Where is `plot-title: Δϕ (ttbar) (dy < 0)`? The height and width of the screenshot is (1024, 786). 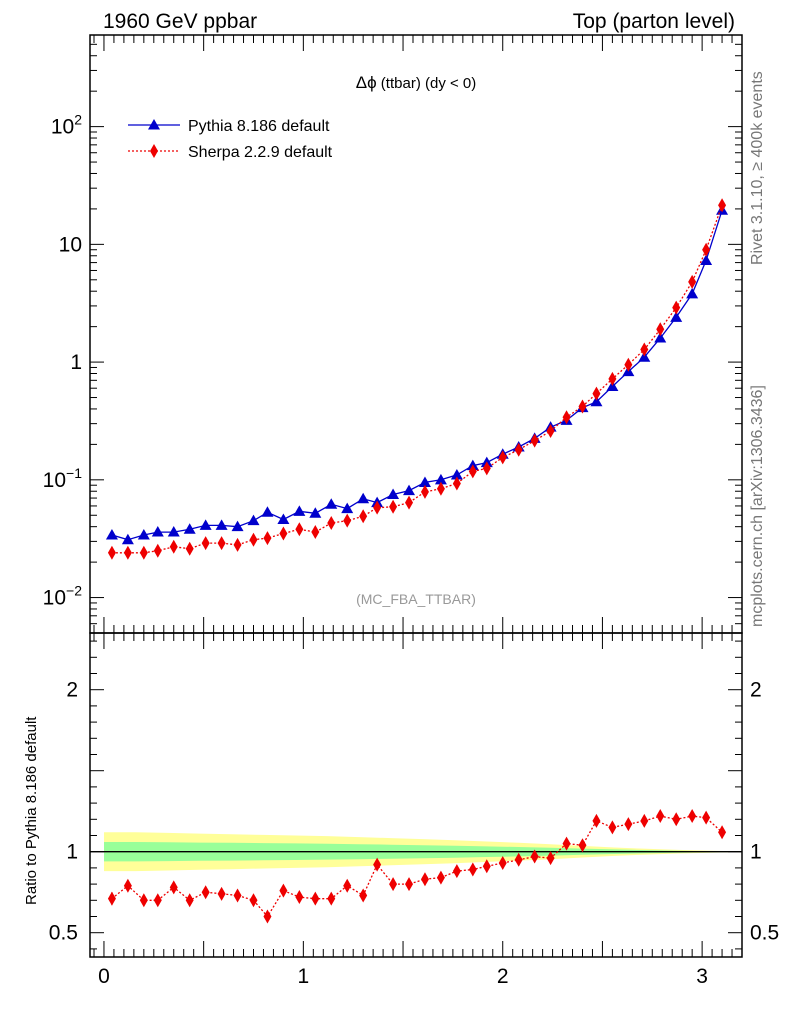
plot-title: Δϕ (ttbar) (dy < 0) is located at coordinates (416, 82).